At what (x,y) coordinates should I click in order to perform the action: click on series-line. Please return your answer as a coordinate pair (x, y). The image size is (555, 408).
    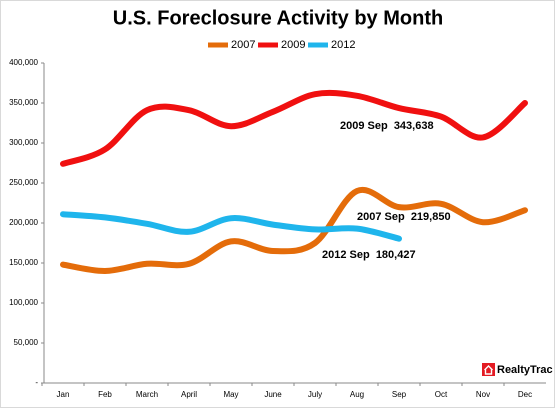
    Looking at the image, I should click on (231, 226).